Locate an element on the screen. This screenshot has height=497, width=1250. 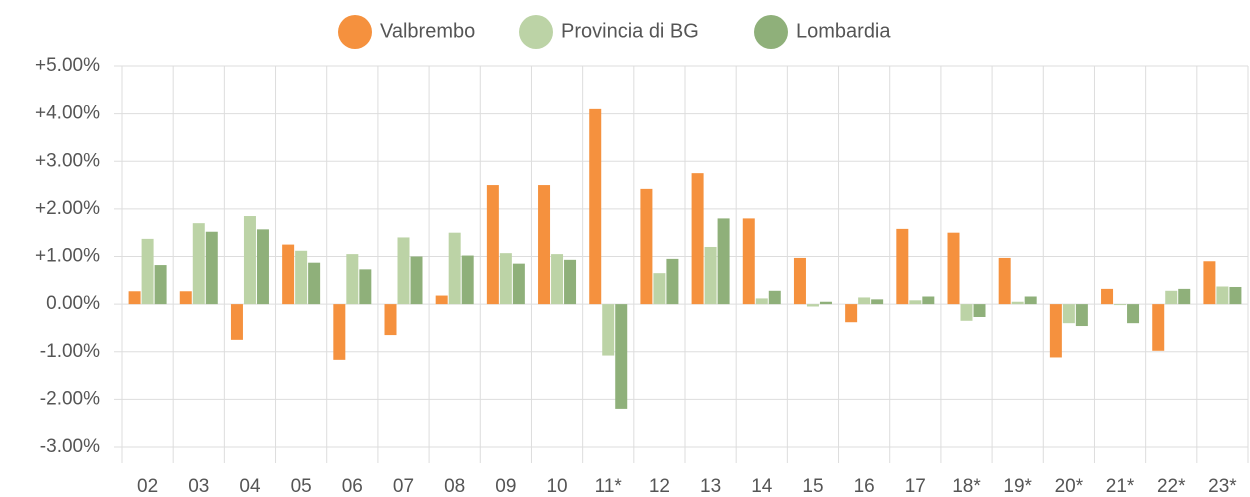
x-tick-label: 21* is located at coordinates (1120, 486).